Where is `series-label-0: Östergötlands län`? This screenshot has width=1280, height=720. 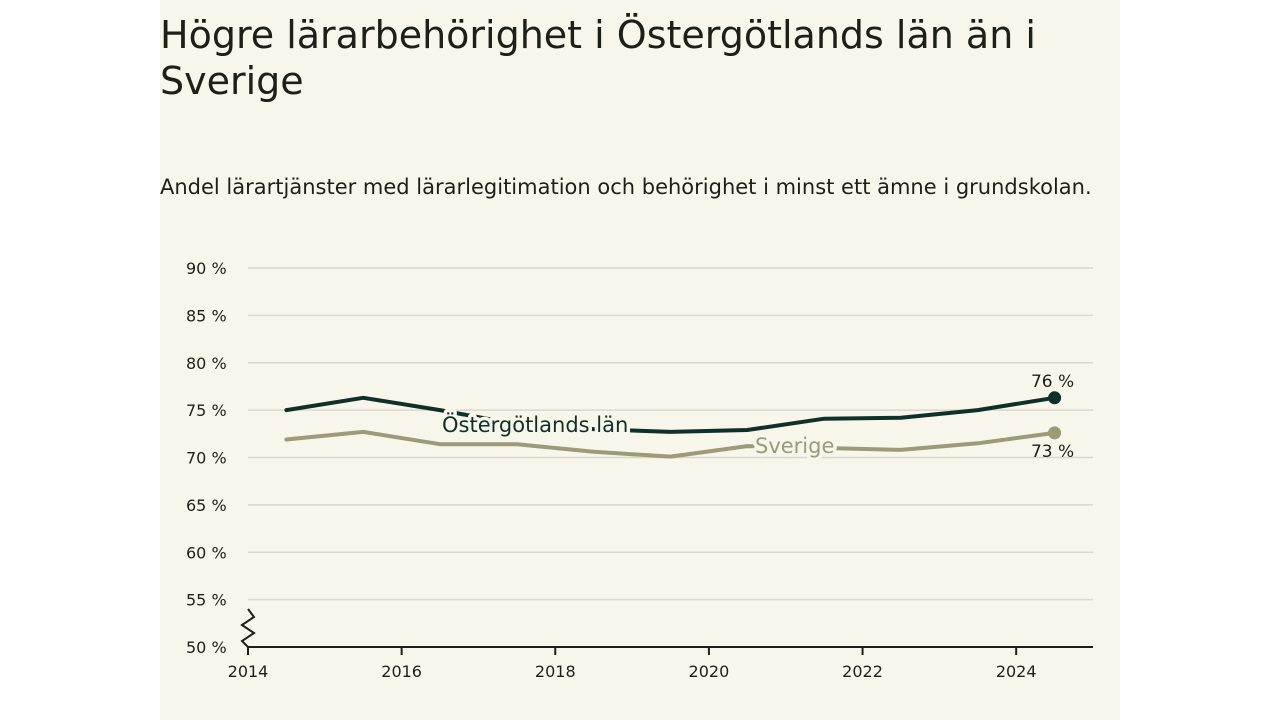
series-label-0: Östergötlands län is located at coordinates (535, 424).